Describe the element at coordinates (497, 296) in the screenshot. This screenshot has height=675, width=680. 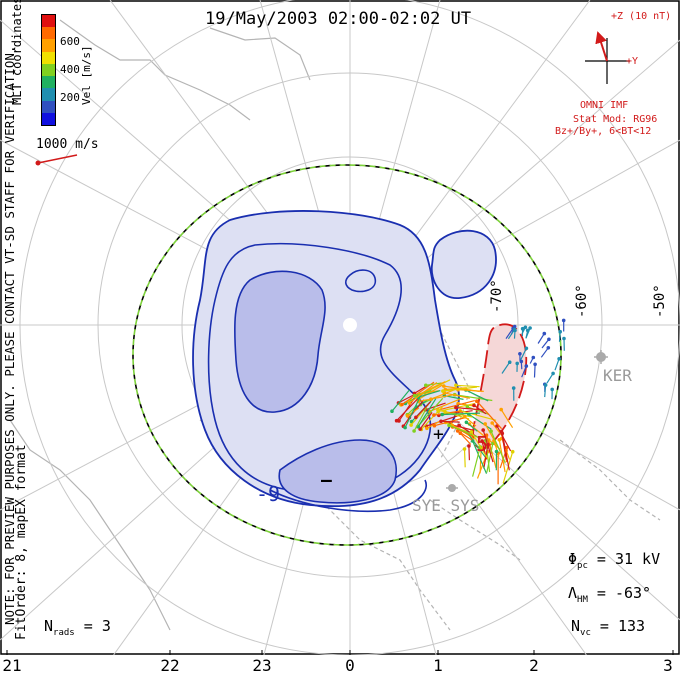
I see `latitude-label-70: -70°` at that location.